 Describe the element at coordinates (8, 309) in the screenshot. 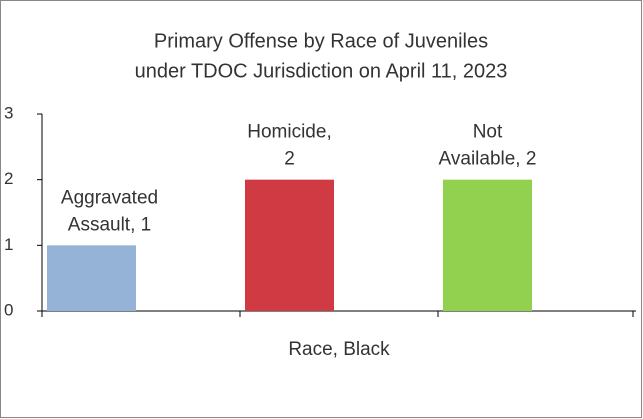

I see `y-tick-label: 0` at that location.